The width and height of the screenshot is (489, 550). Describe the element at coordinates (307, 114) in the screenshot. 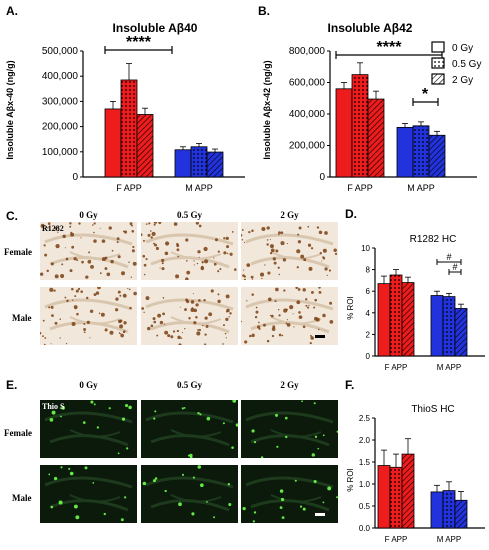

I see `chart-b-ytick: 400,000` at that location.